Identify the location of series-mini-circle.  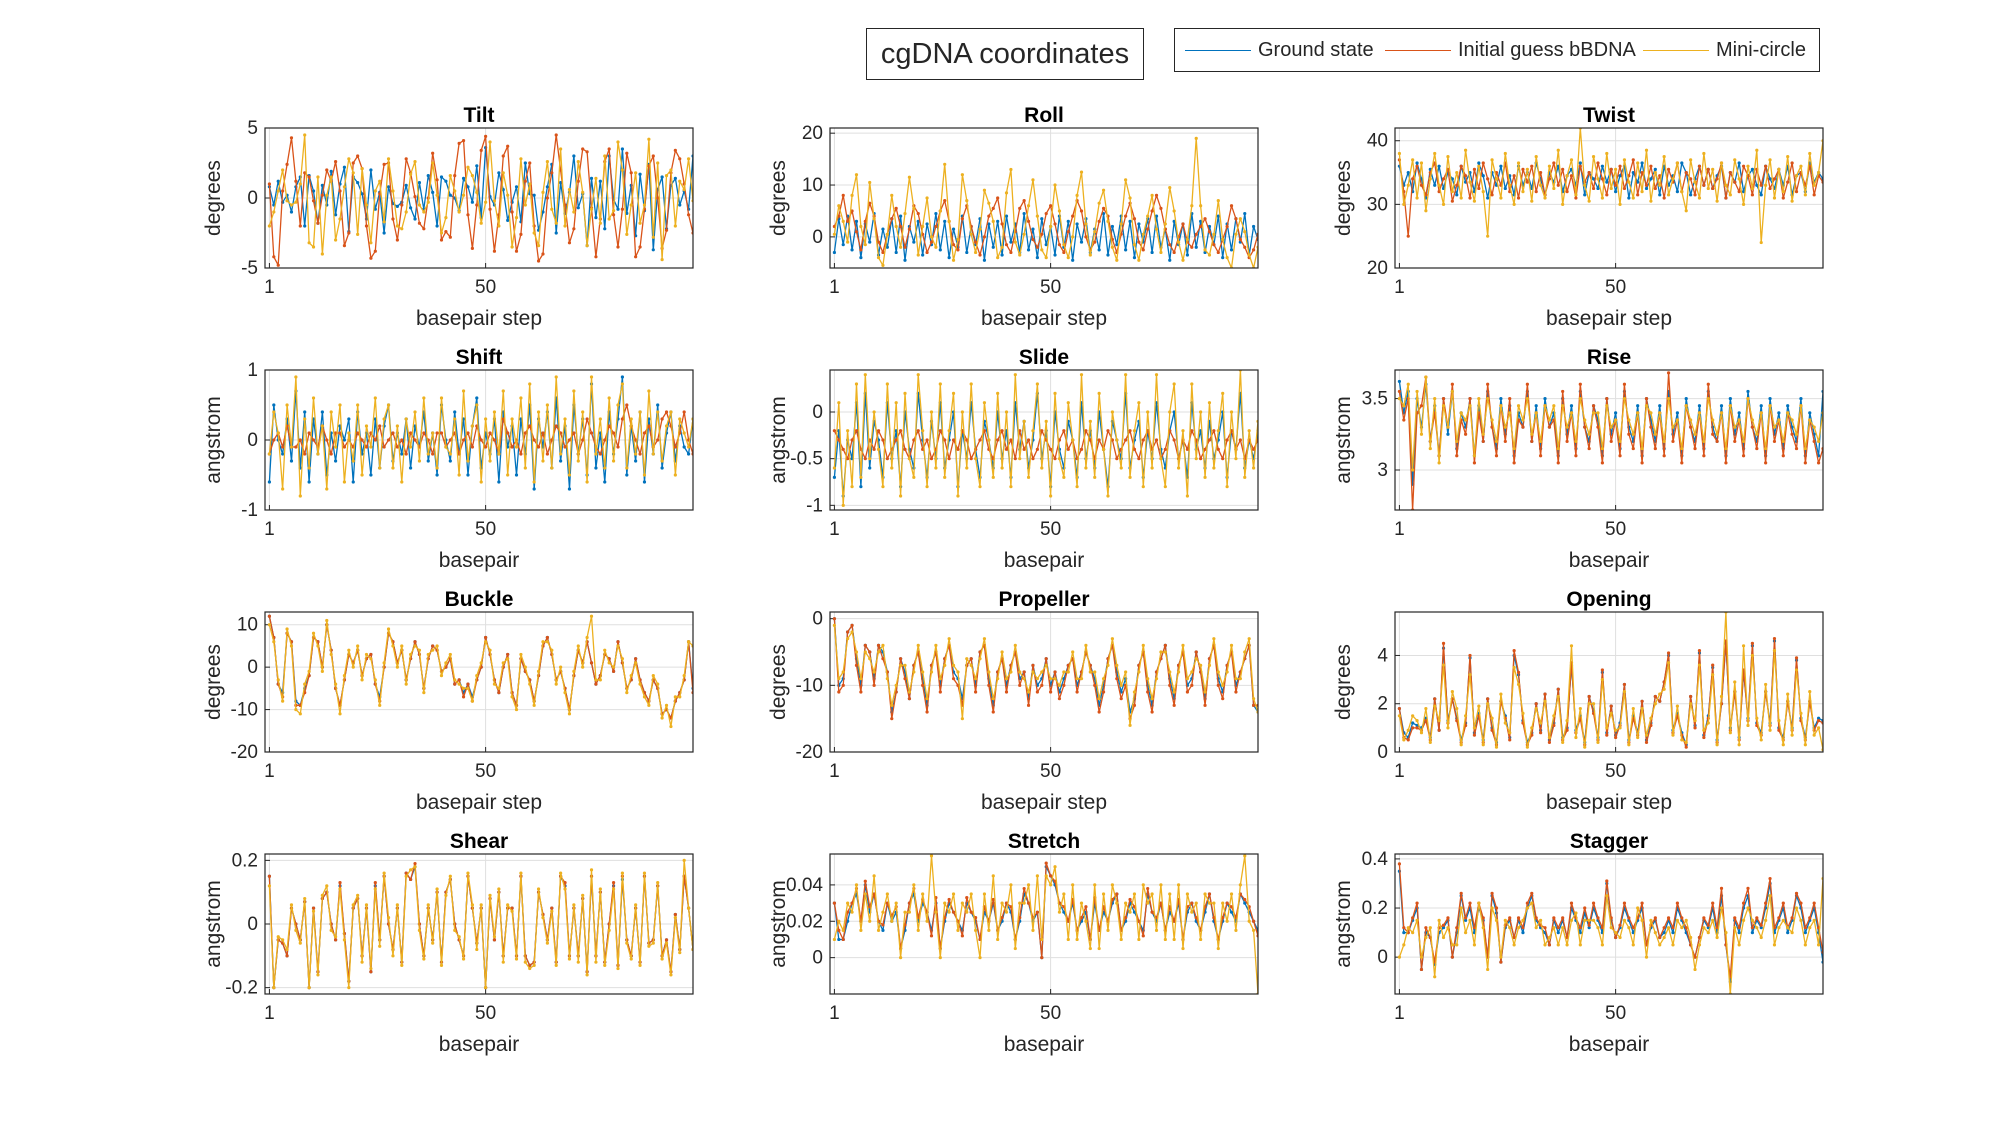
(480, 924).